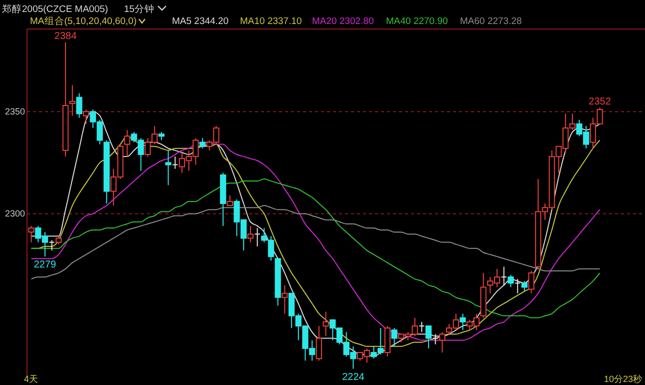 The image size is (645, 385). Describe the element at coordinates (45, 265) in the screenshot. I see `annotation: 2279` at that location.